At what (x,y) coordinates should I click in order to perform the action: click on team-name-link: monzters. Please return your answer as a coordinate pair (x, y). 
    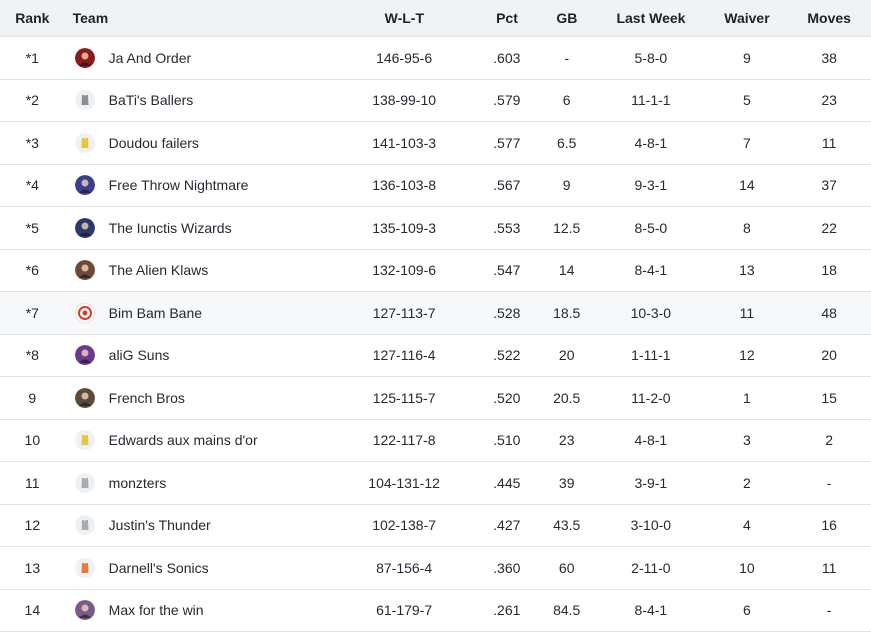
    Looking at the image, I should click on (138, 483).